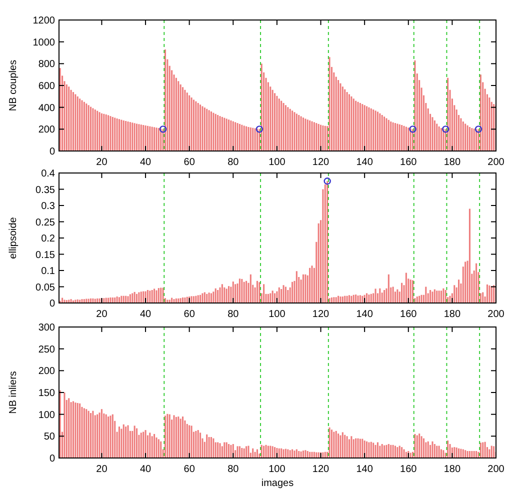 Image resolution: width=506 pixels, height=492 pixels. I want to click on y-tick-label: 250, so click(47, 350).